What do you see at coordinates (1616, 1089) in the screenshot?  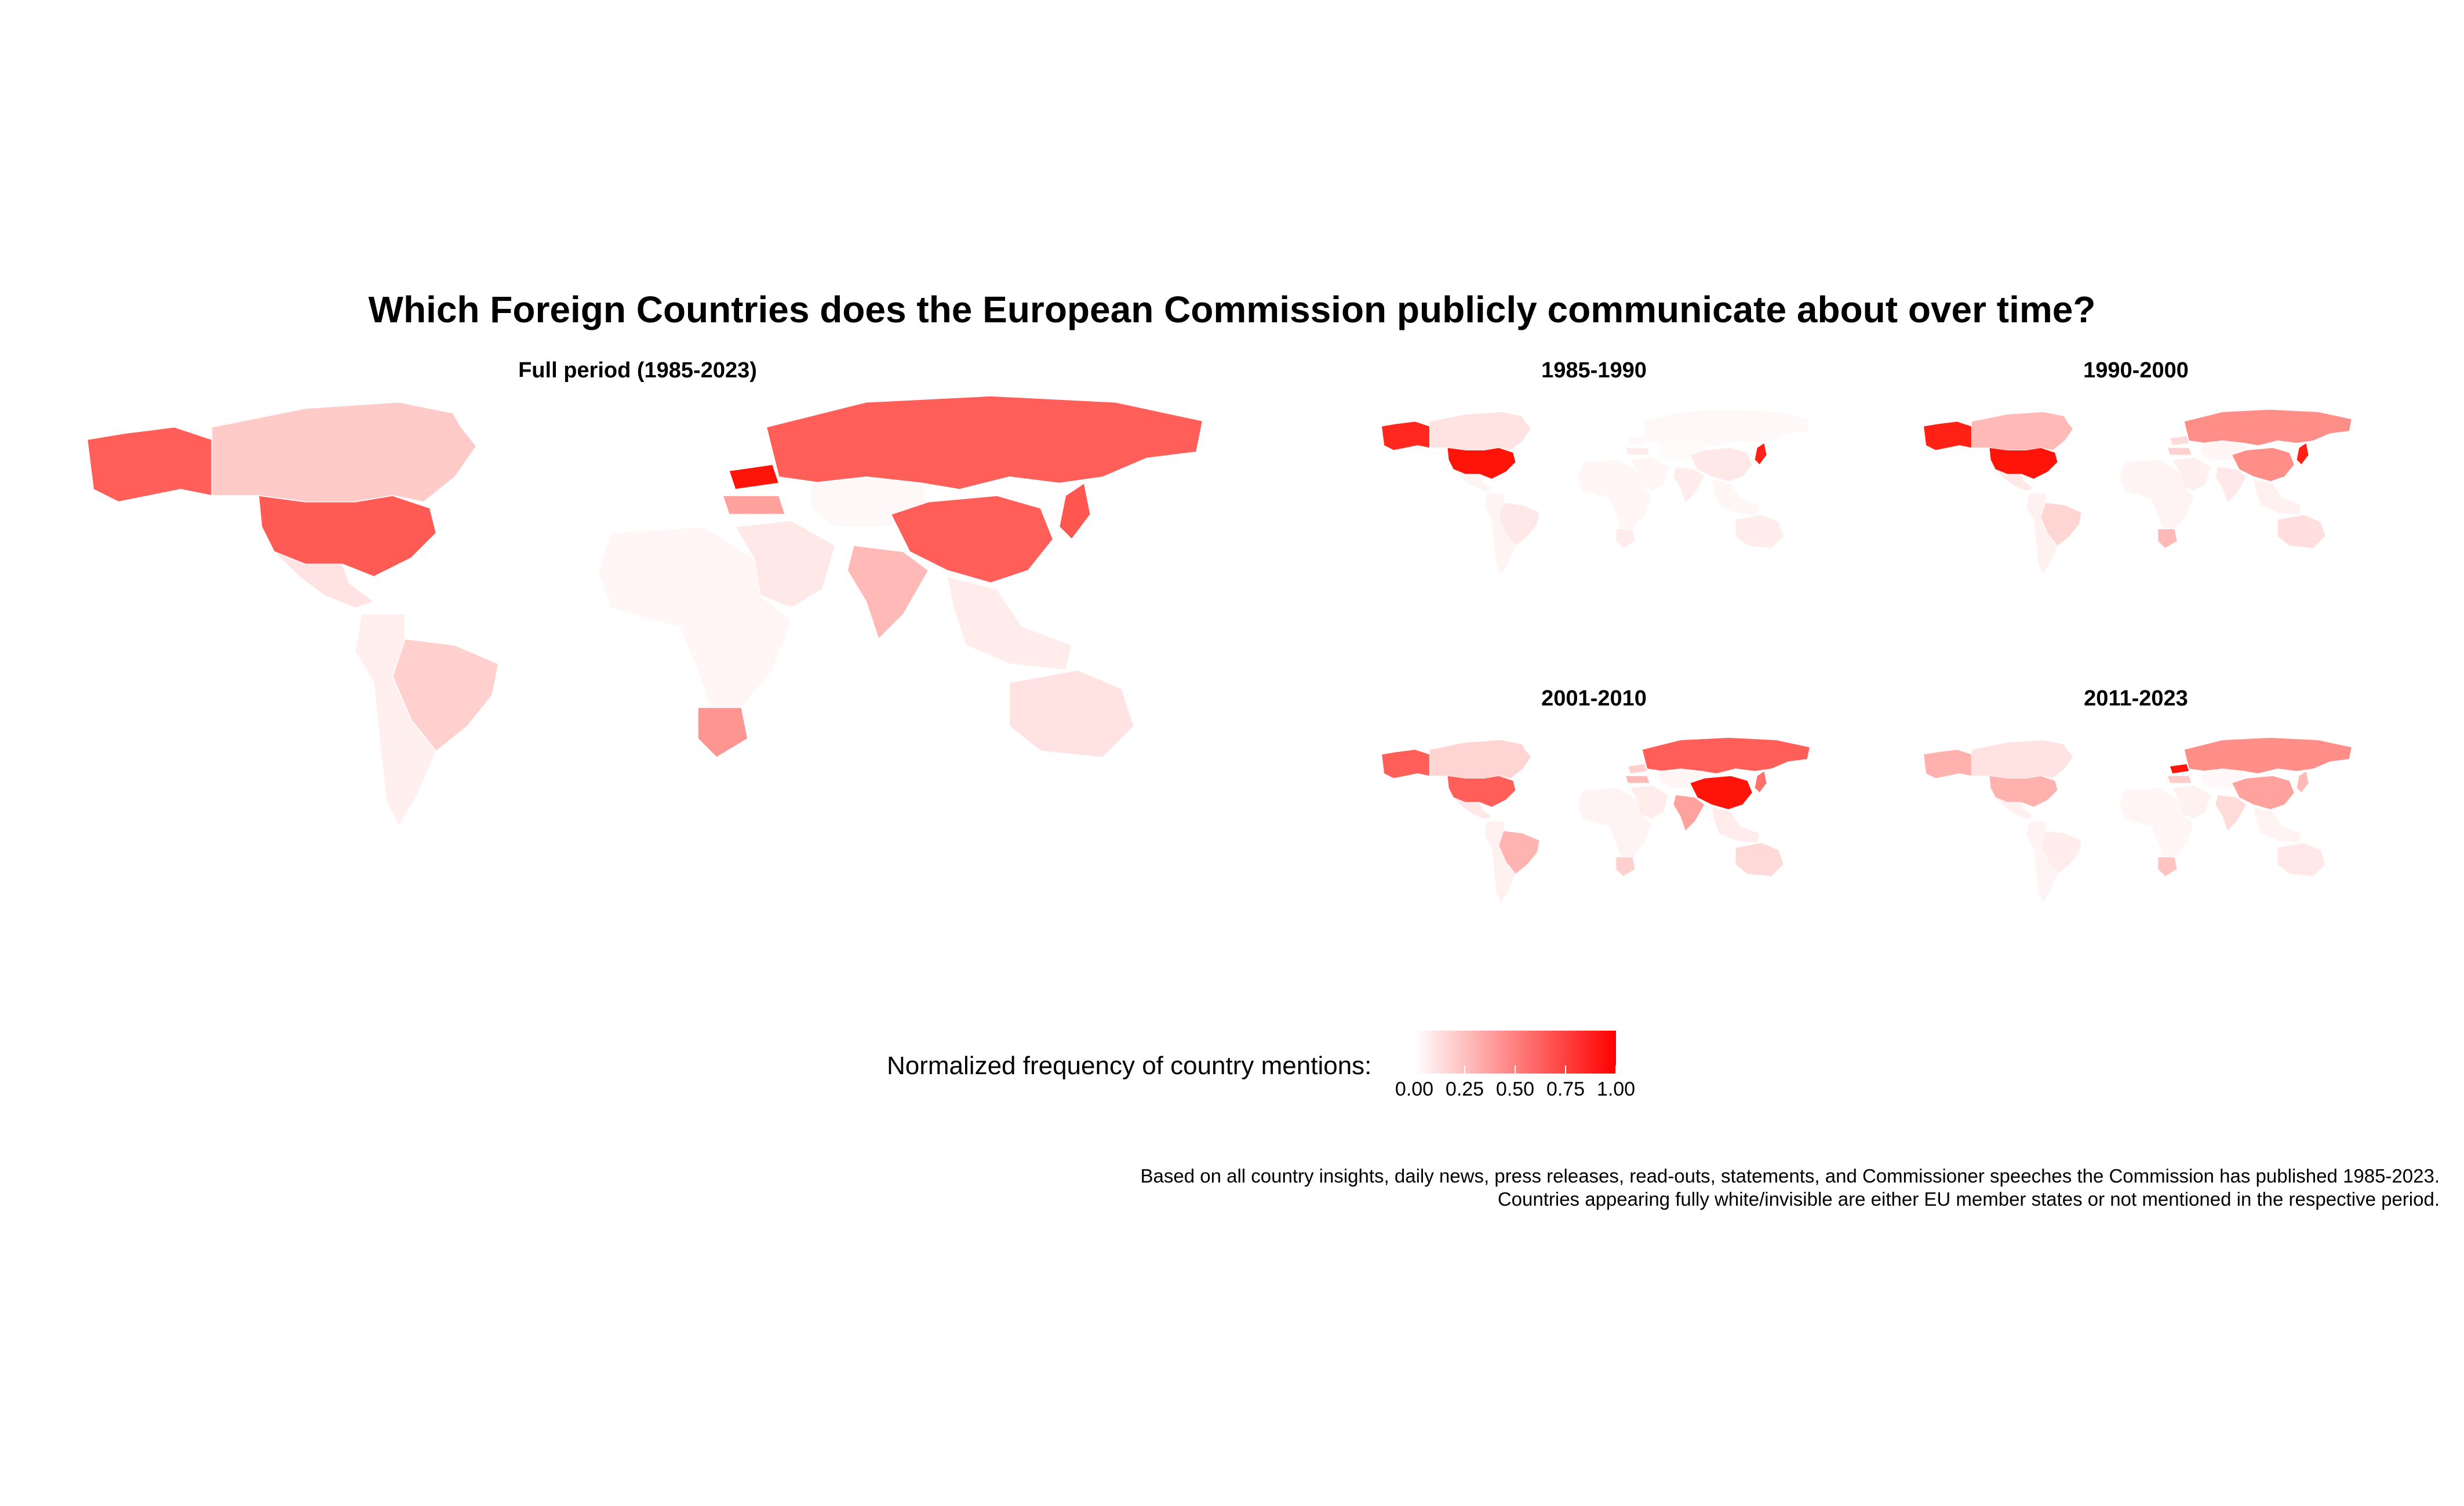 I see `legend-tick-label: 1.00` at bounding box center [1616, 1089].